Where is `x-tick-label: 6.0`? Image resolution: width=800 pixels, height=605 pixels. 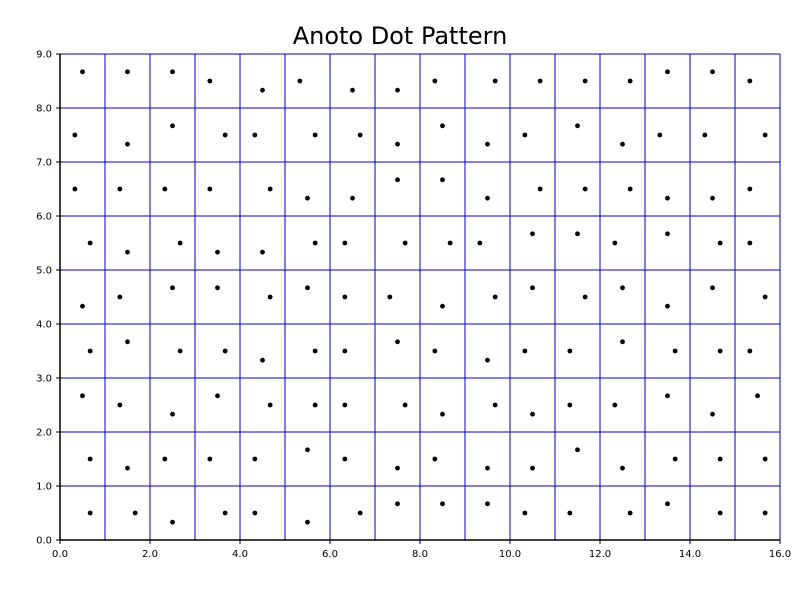
x-tick-label: 6.0 is located at coordinates (330, 554).